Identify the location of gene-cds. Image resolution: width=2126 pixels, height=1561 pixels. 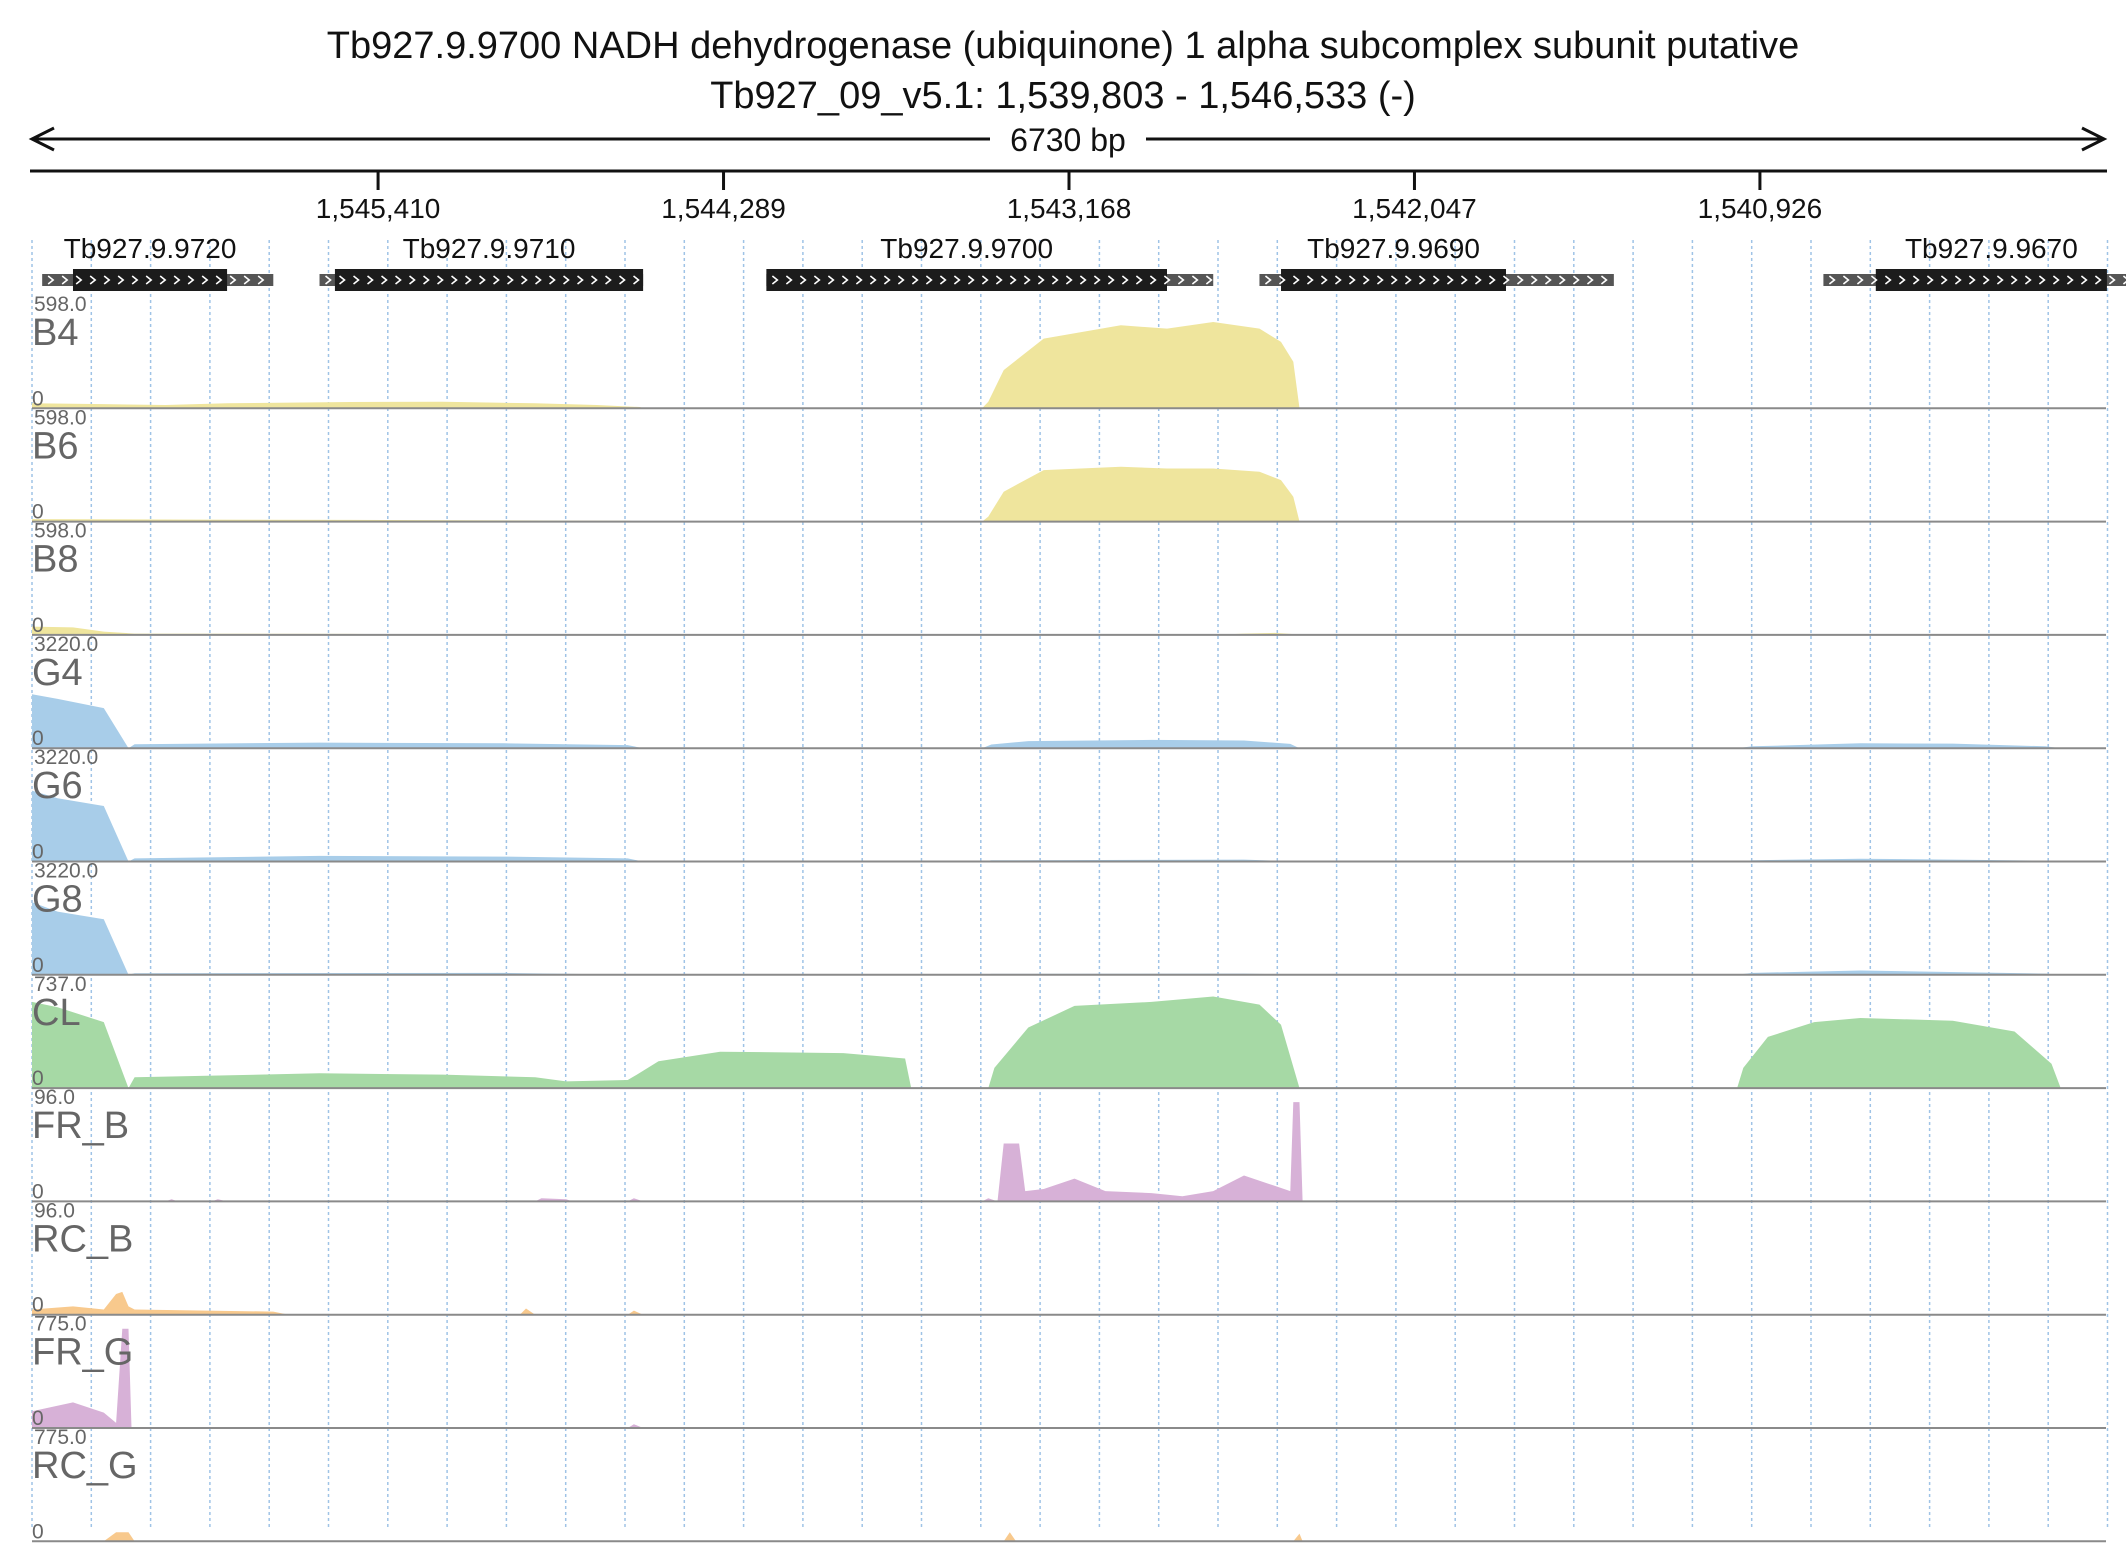
(1991, 280).